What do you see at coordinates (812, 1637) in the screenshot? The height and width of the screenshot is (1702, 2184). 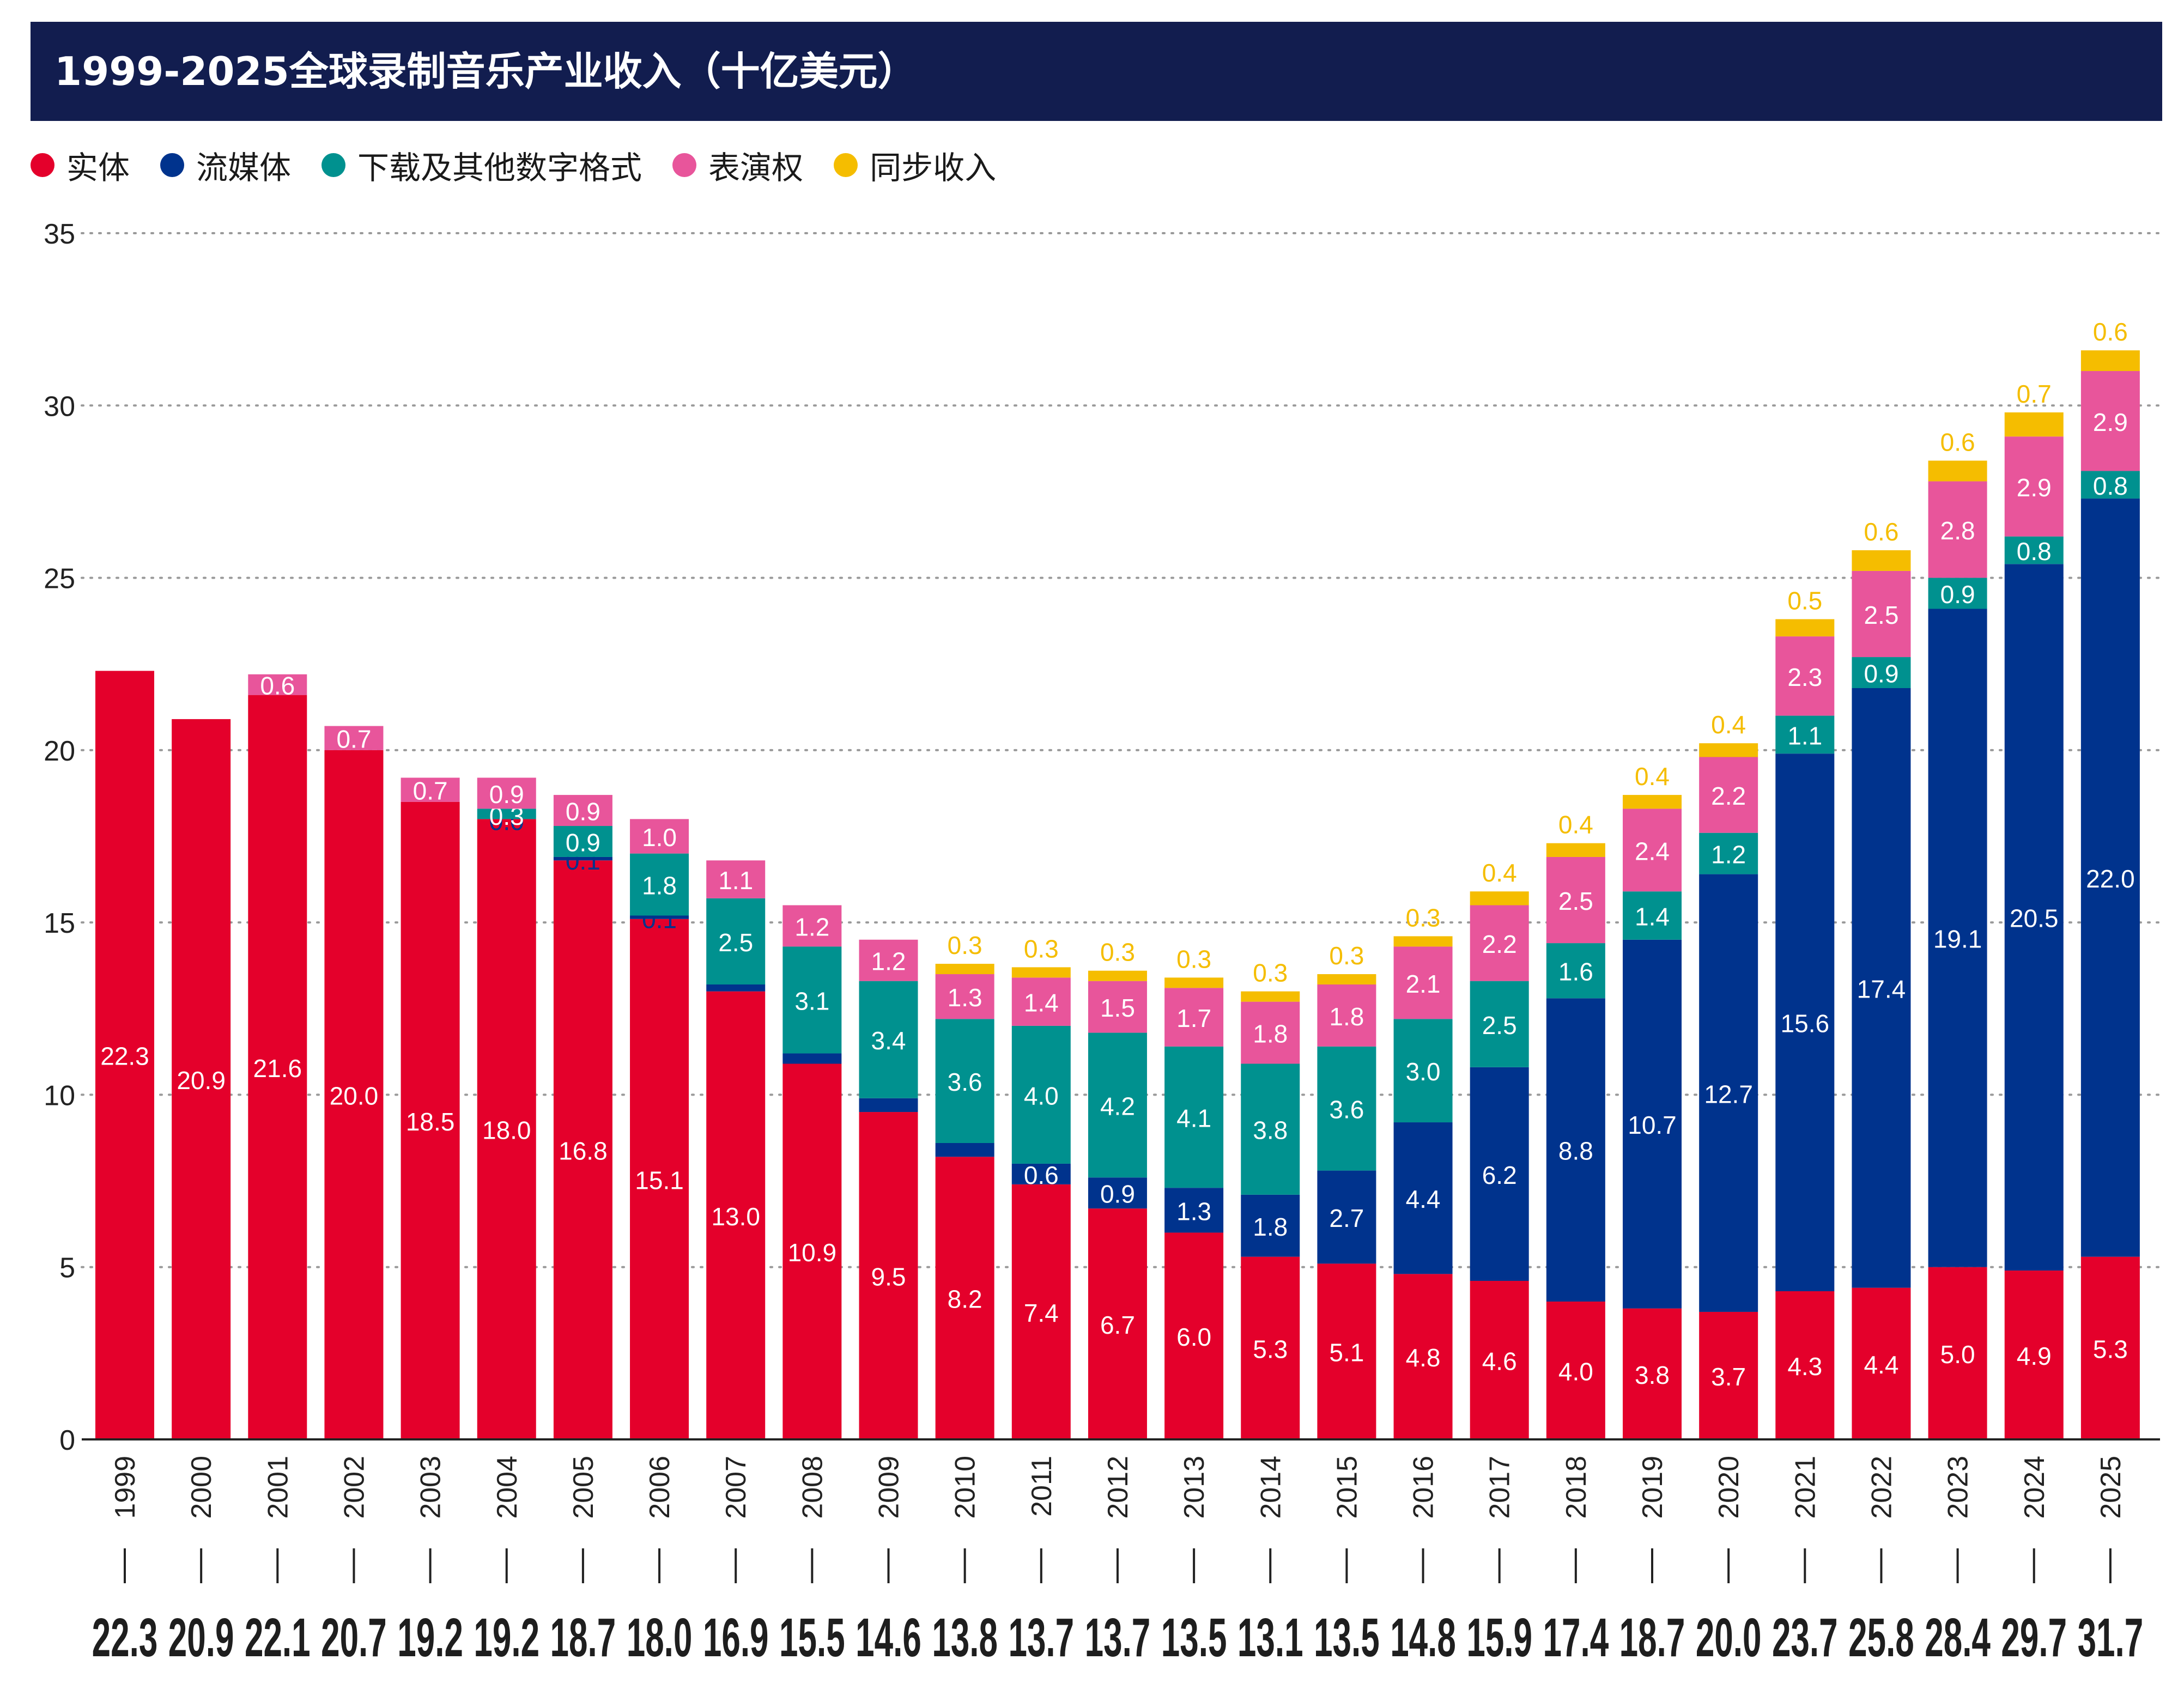 I see `total-label: 15.5` at bounding box center [812, 1637].